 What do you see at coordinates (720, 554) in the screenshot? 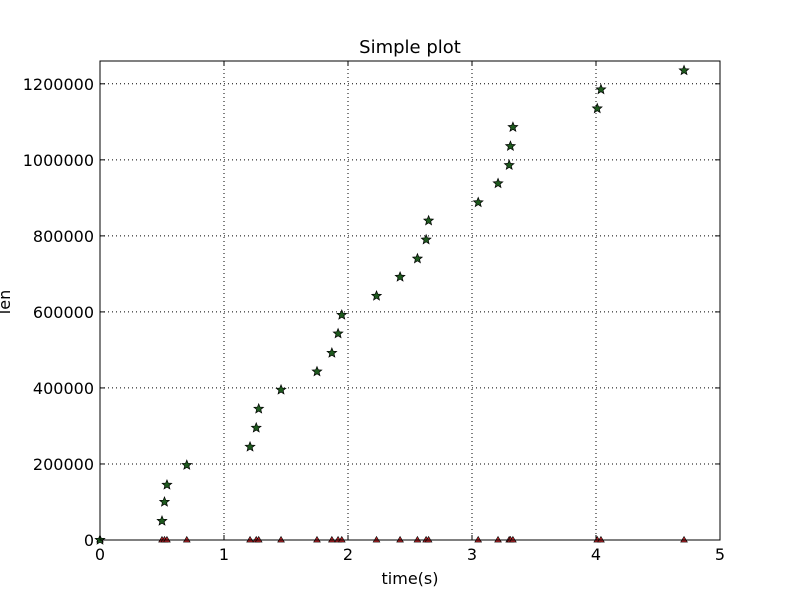
I see `x-tick-label: 5` at bounding box center [720, 554].